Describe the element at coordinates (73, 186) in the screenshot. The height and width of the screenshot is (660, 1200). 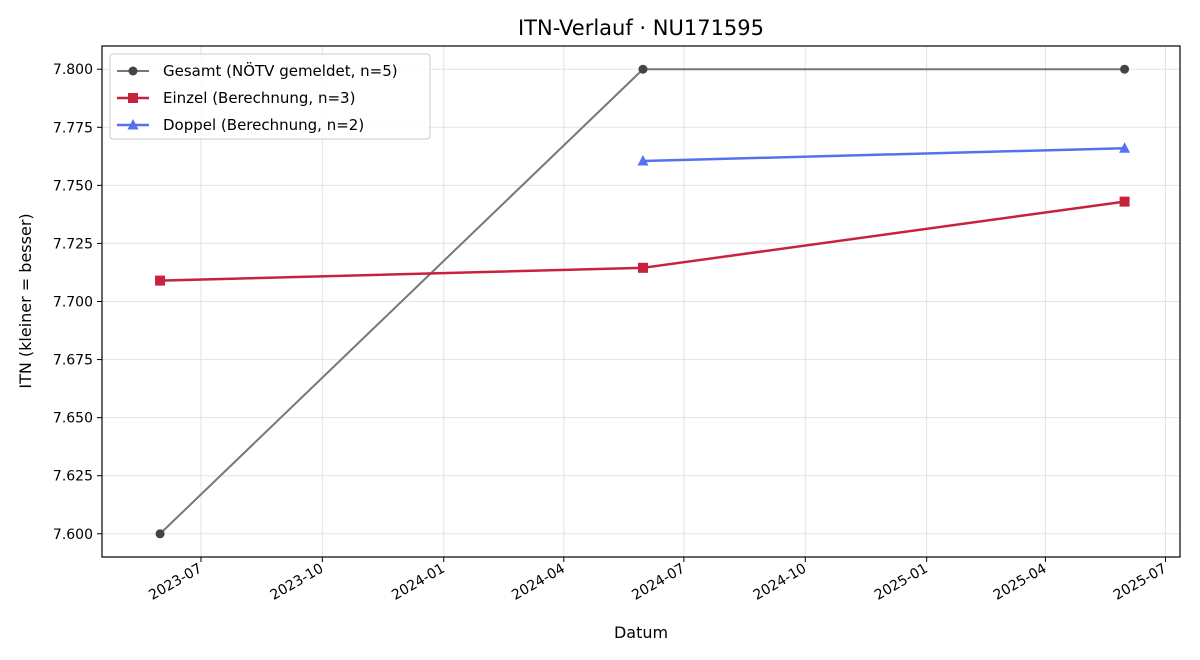
I see `y-tick-label: 7.750` at that location.